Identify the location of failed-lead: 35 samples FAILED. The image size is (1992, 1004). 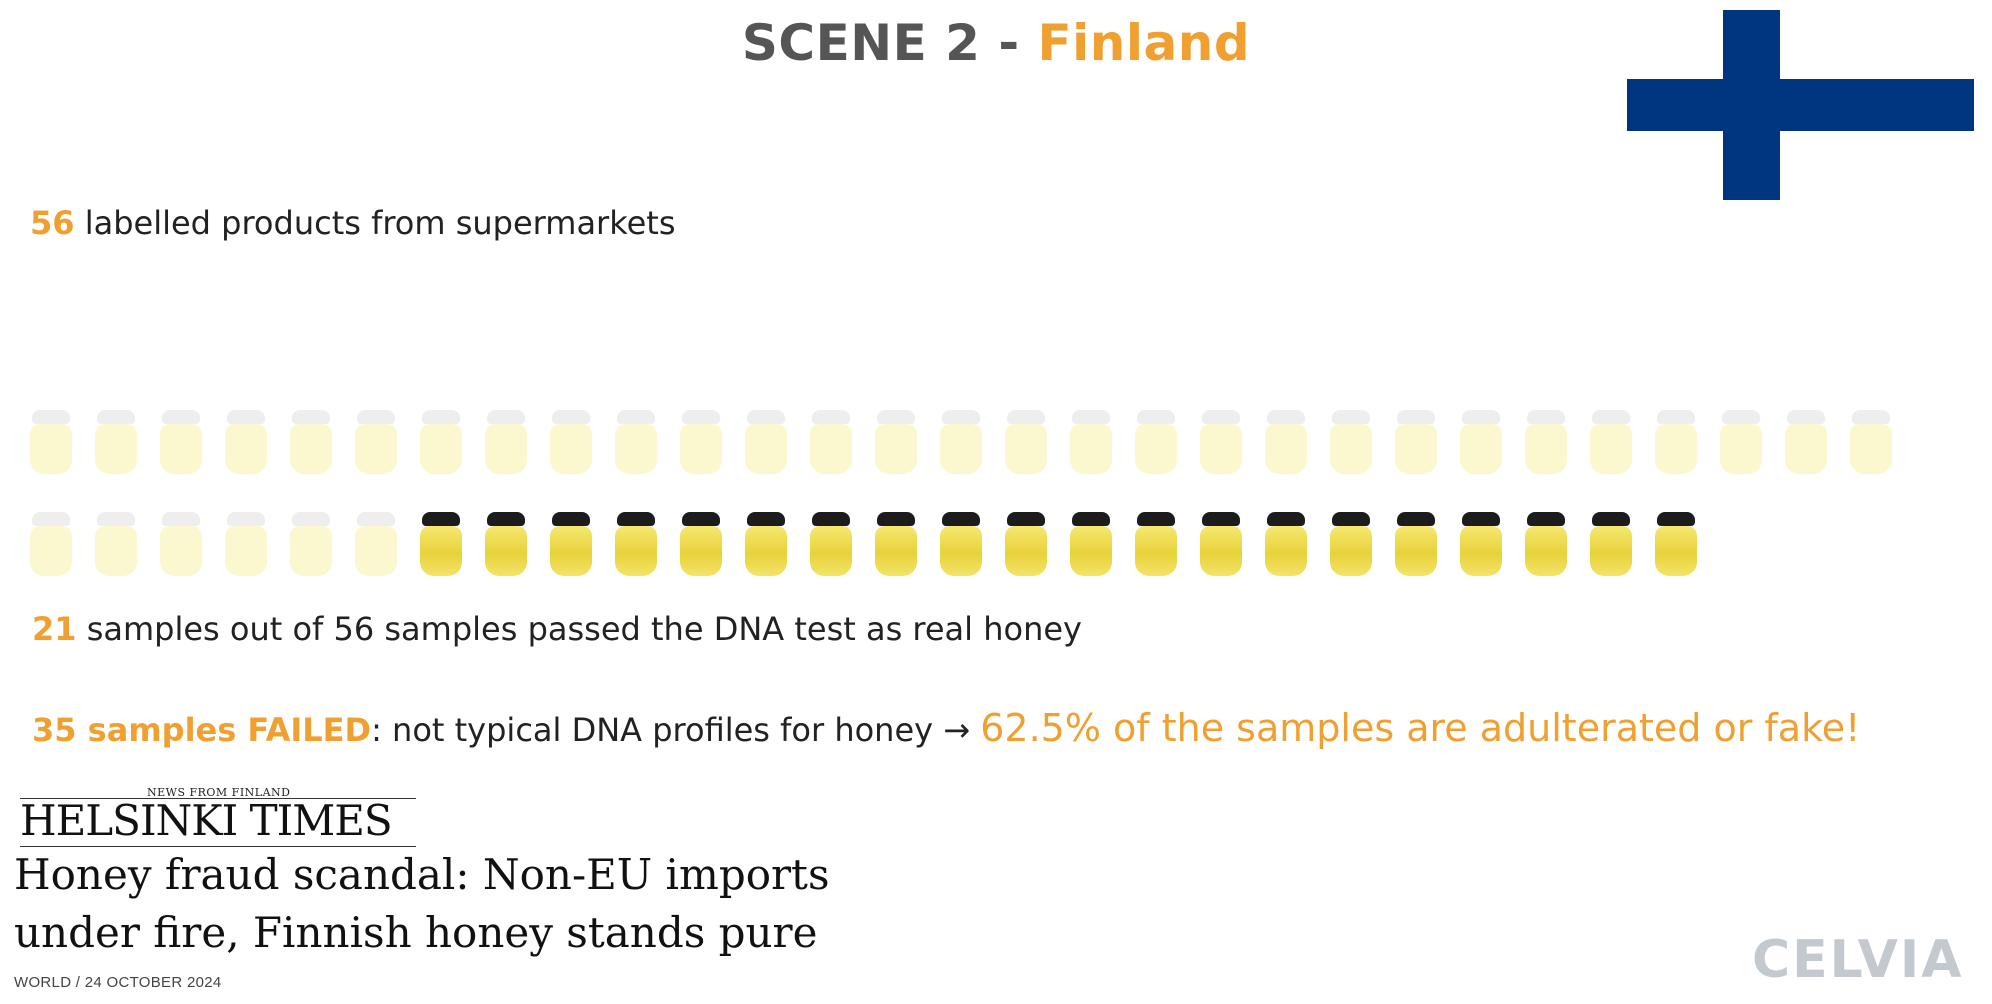
(202, 730).